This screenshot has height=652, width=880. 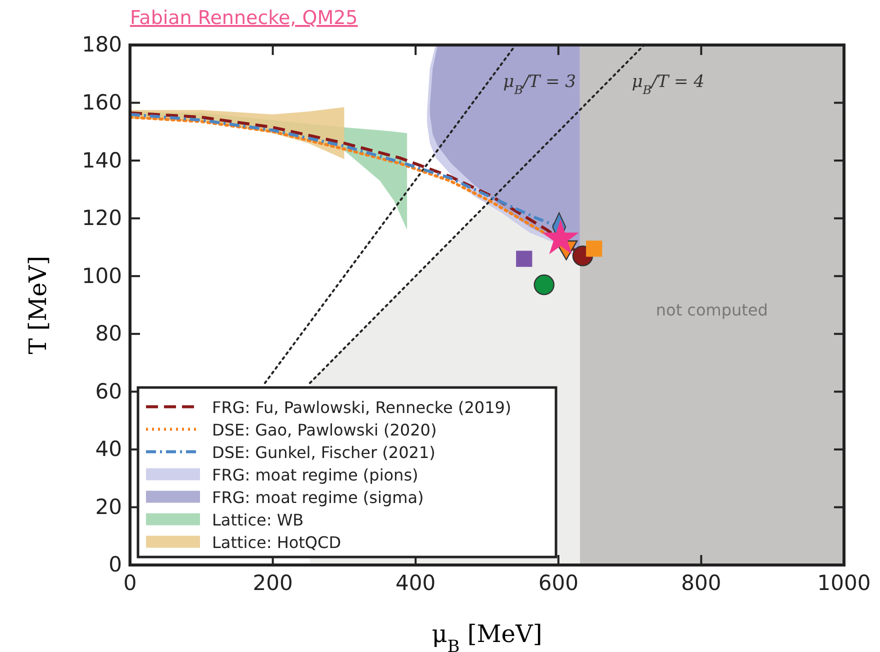 I want to click on x-tick-label: 800, so click(x=701, y=582).